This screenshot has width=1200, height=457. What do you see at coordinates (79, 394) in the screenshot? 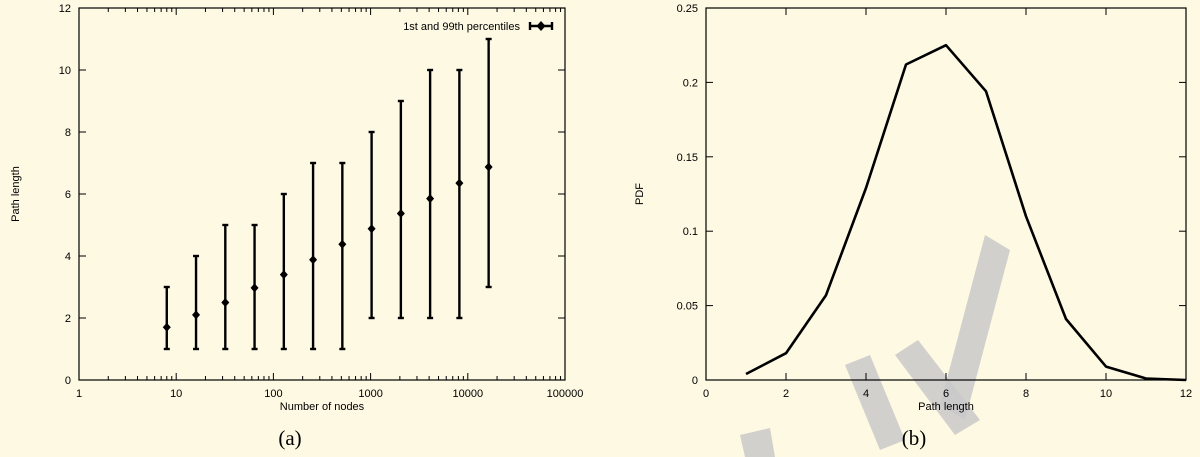
I see `chart-a-x-tick-label: 1` at bounding box center [79, 394].